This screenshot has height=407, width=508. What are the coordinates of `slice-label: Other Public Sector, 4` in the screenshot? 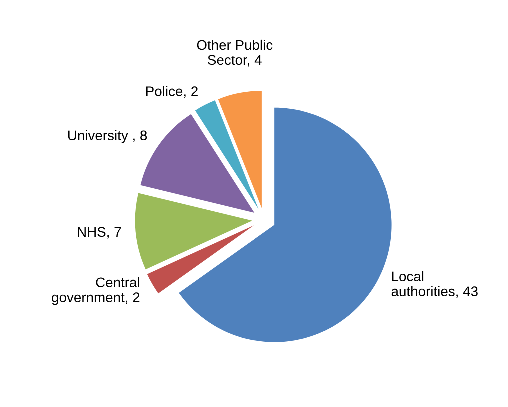 It's located at (235, 53).